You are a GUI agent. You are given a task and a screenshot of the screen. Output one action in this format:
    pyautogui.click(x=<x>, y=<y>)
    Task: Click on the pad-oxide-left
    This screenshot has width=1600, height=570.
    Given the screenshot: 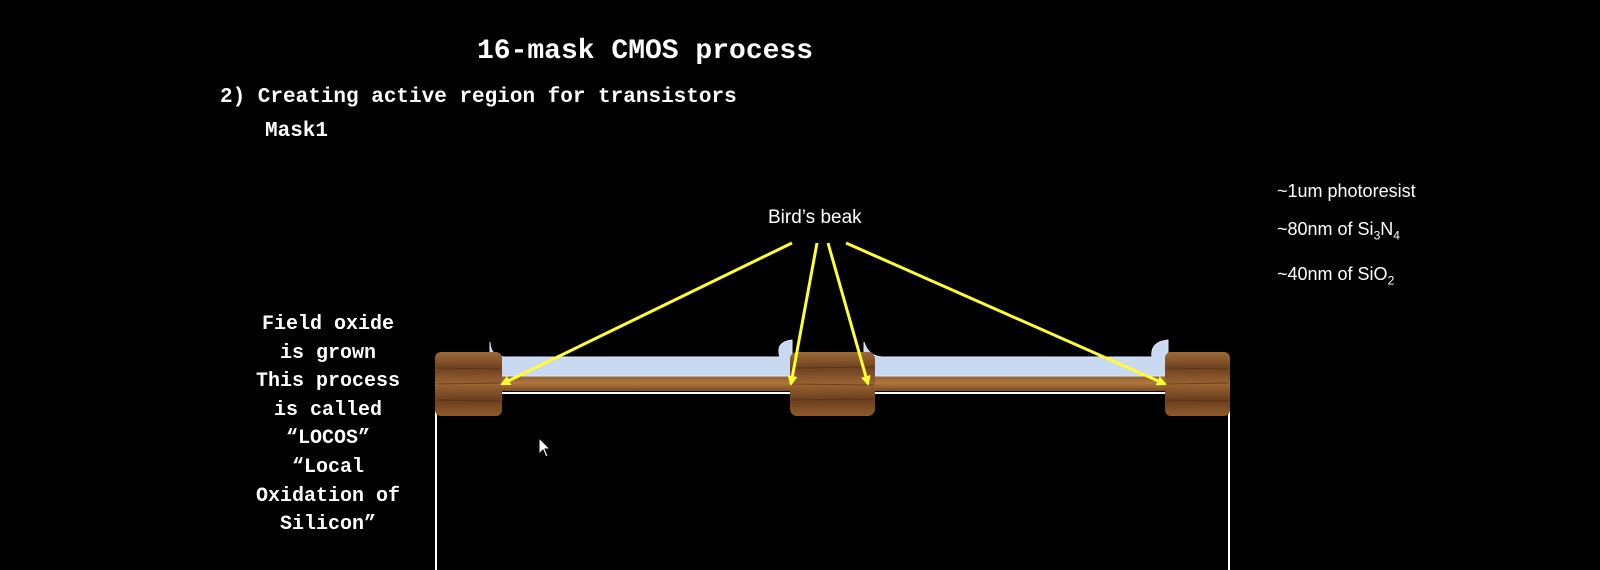 What is the action you would take?
    pyautogui.click(x=645, y=383)
    